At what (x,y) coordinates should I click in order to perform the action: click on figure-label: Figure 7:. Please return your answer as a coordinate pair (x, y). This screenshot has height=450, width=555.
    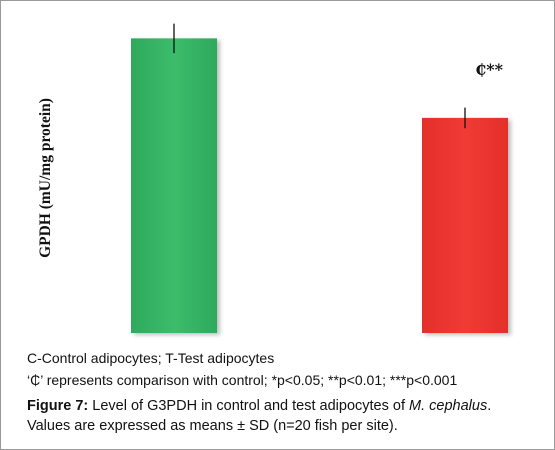
    Looking at the image, I should click on (58, 406).